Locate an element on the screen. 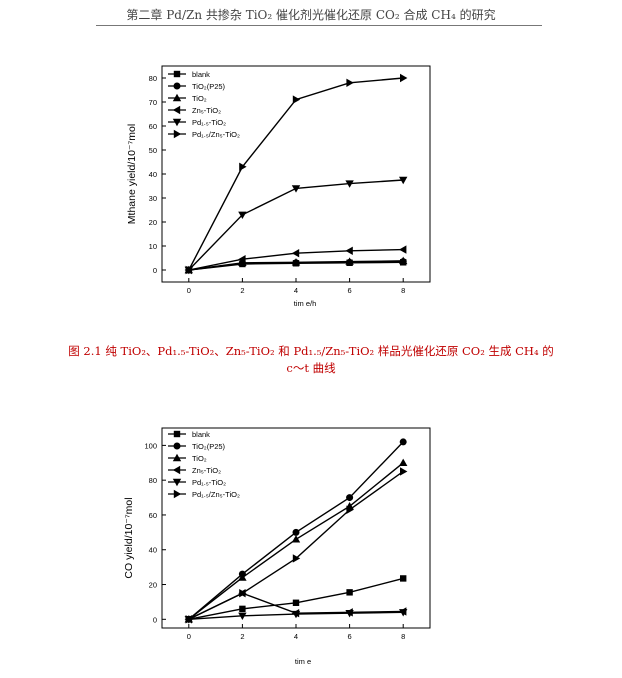 This screenshot has width=622, height=678. x-axis-label: tim e/h is located at coordinates (305, 303).